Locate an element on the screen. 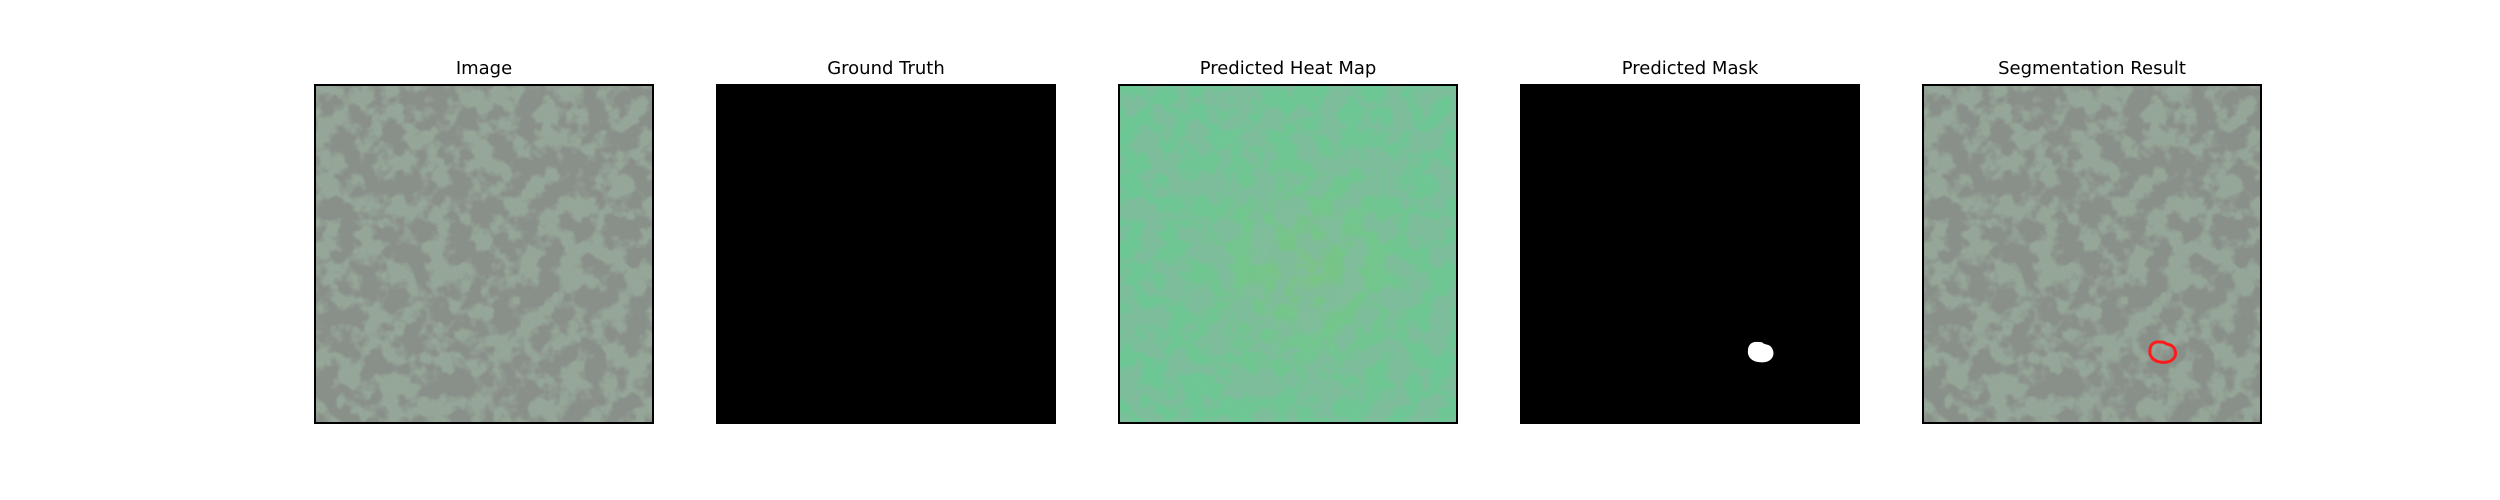 The width and height of the screenshot is (2500, 500). panel-title: Ground Truth is located at coordinates (886, 68).